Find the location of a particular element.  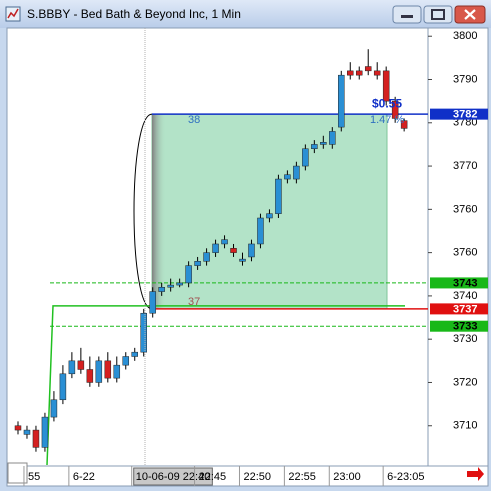

y-tick-label: 3770 is located at coordinates (465, 166).